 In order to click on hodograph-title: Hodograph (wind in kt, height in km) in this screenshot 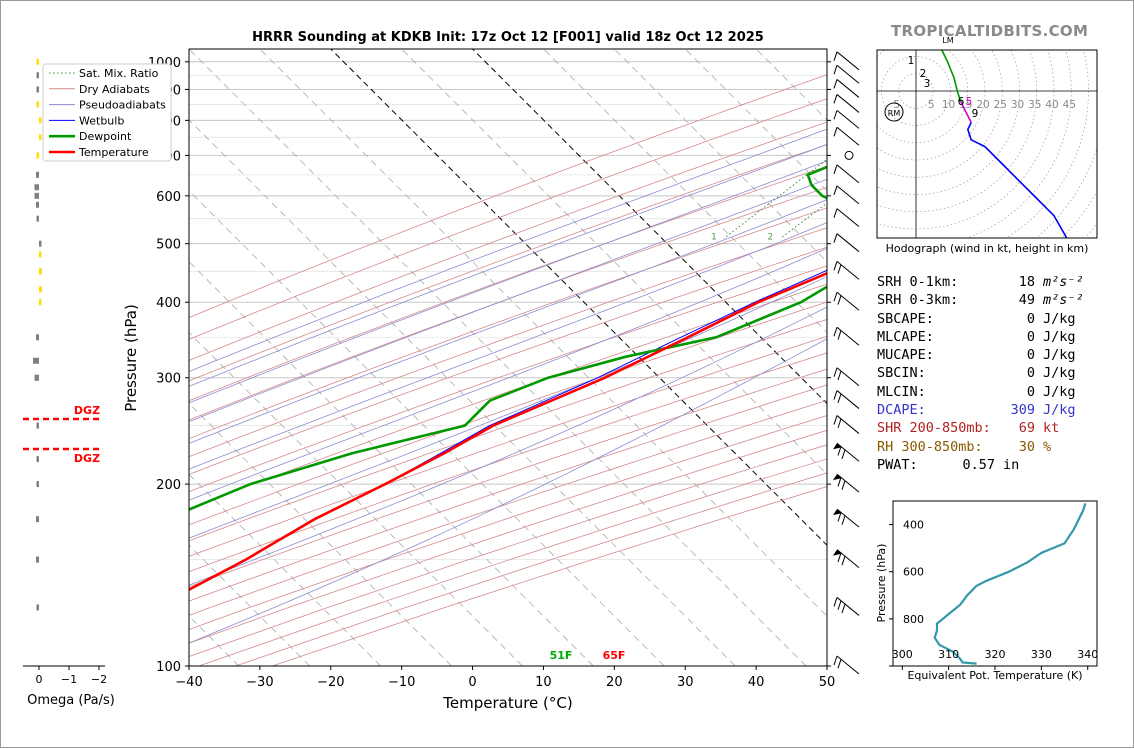, I will do `click(987, 248)`.